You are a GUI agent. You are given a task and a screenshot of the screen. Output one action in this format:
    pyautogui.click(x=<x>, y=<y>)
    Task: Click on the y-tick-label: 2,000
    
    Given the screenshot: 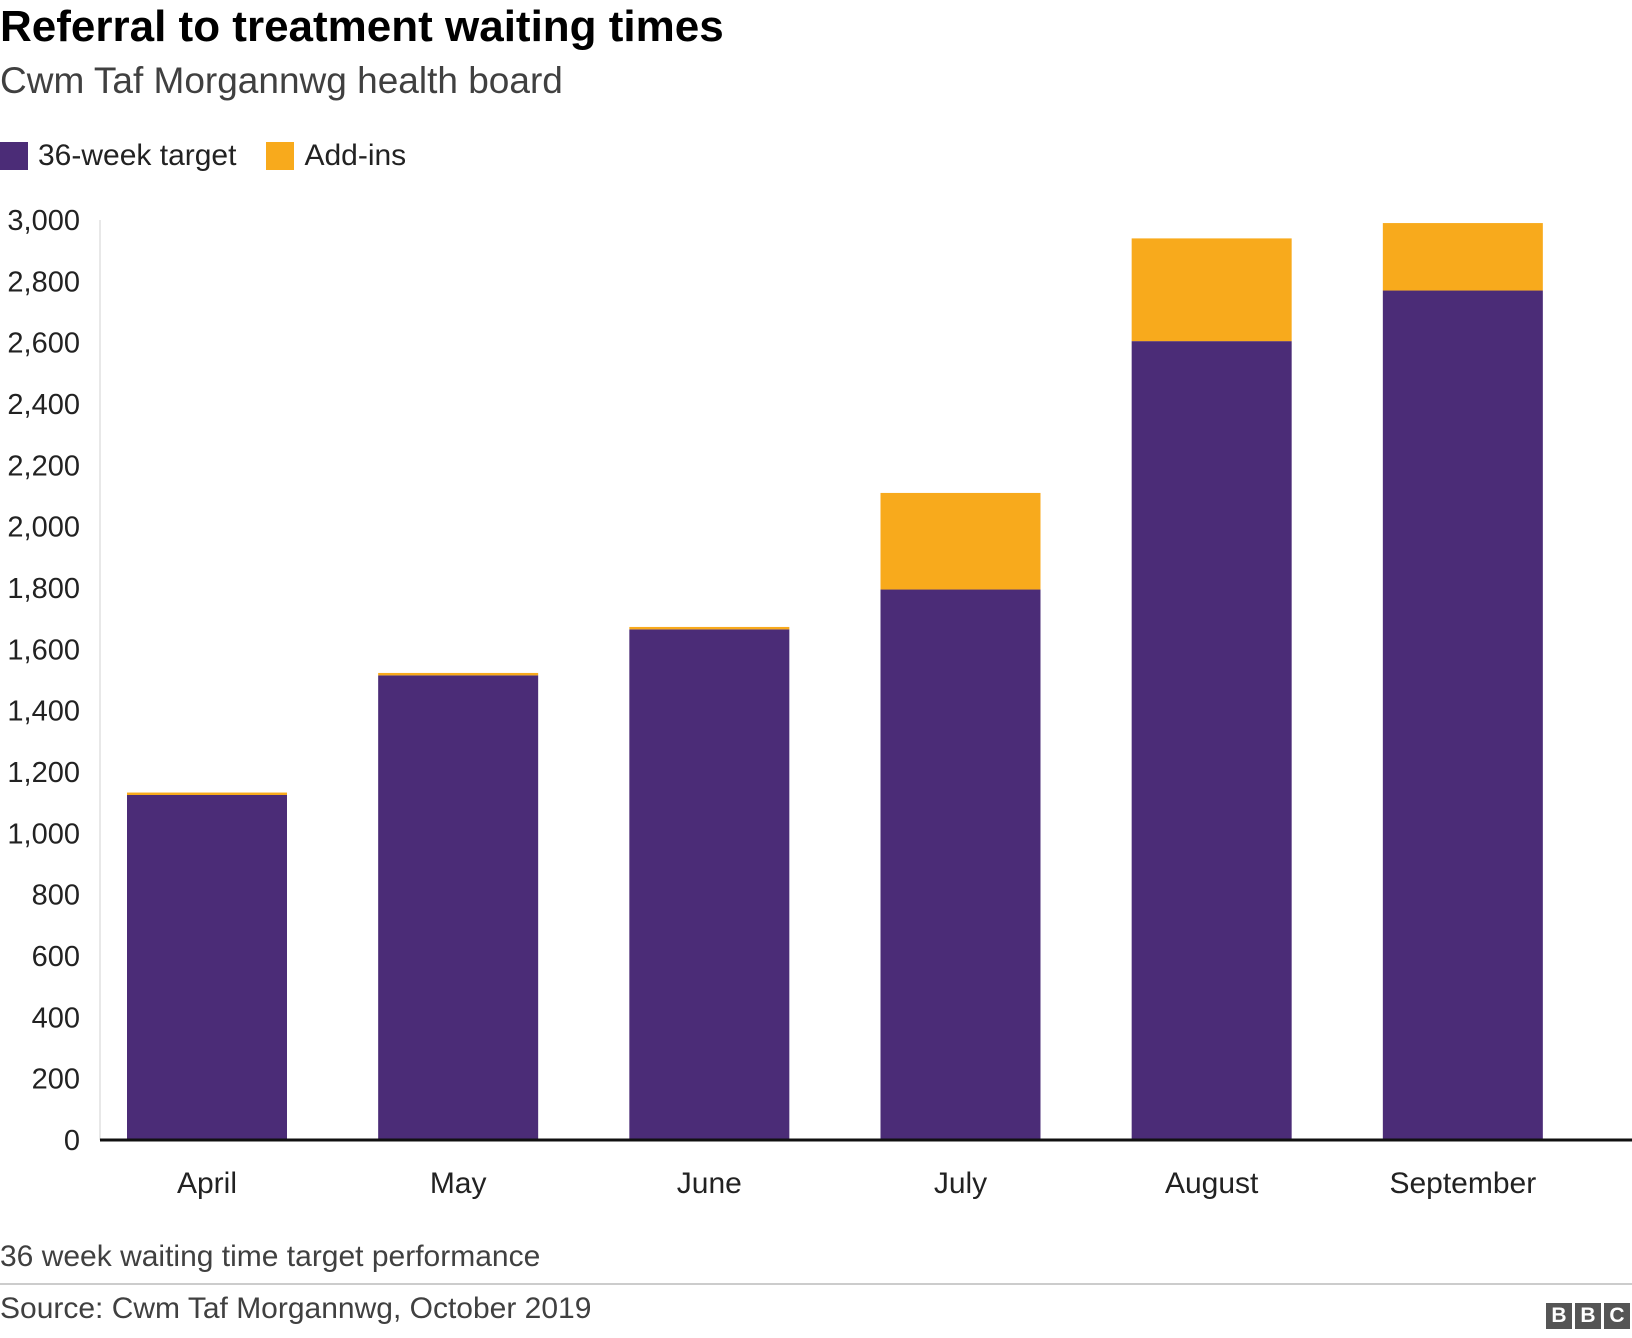 What is the action you would take?
    pyautogui.click(x=43, y=528)
    